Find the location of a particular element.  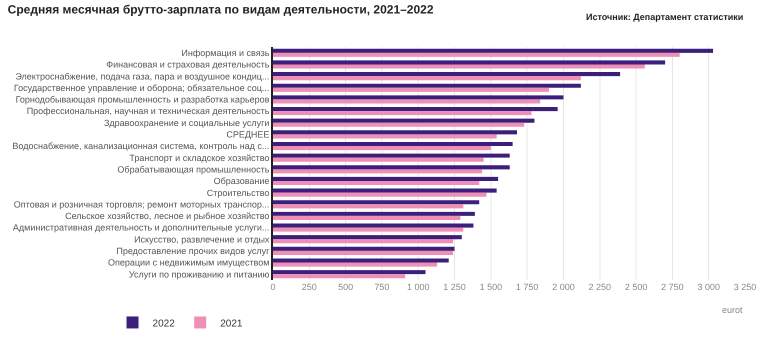

legend-label: 2022 is located at coordinates (164, 324).